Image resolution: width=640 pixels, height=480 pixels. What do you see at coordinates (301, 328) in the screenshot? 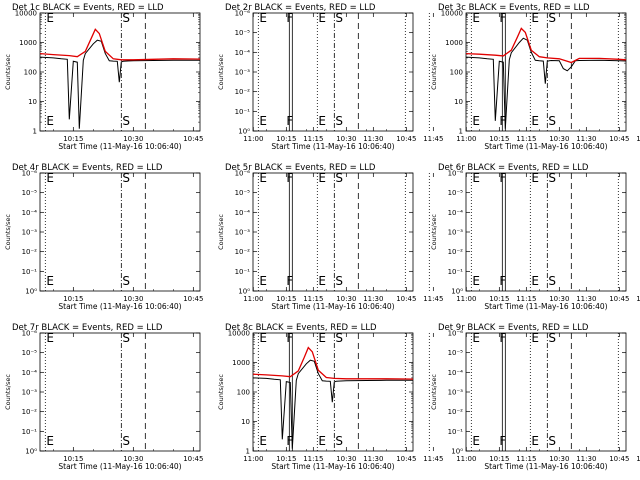
I see `panel-title: Det 8c BLACK = Events, RED = LLD` at bounding box center [301, 328].